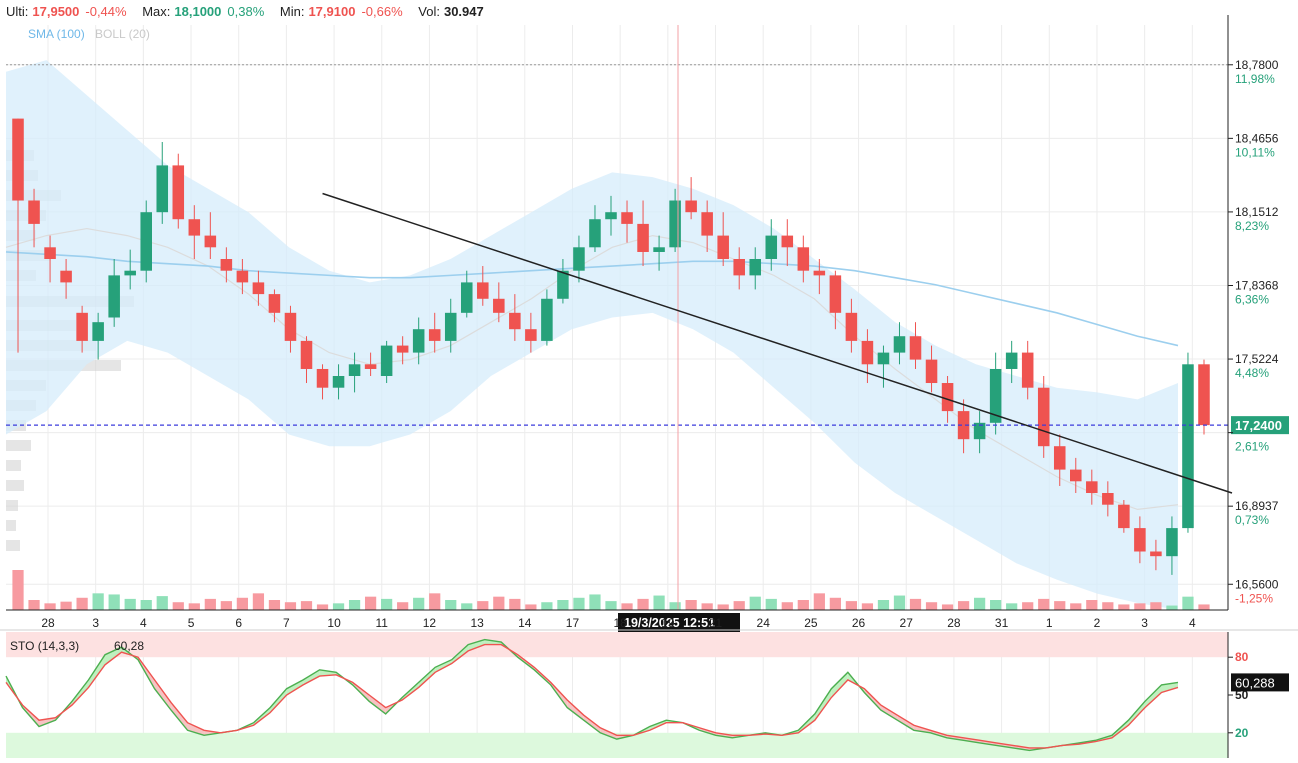 The width and height of the screenshot is (1298, 763). Describe the element at coordinates (1049, 623) in the screenshot. I see `x-tick-label: 1` at that location.